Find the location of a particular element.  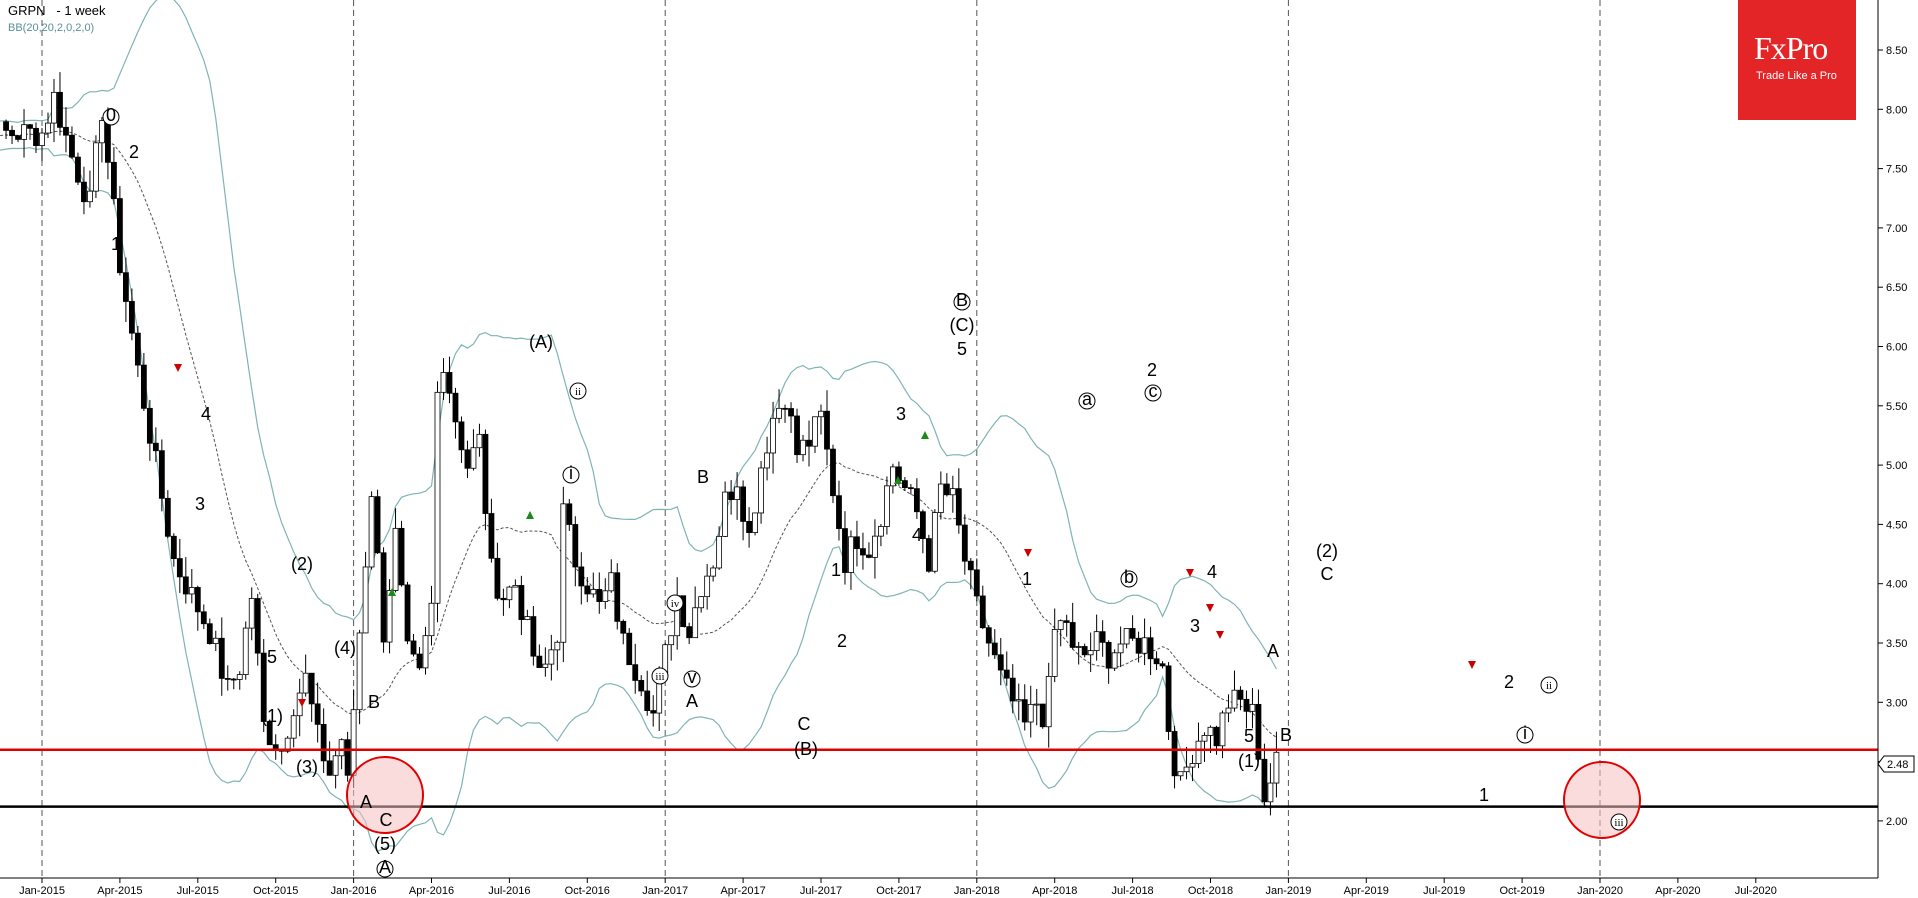

x-tick-label: Jan-2016 is located at coordinates (354, 891).